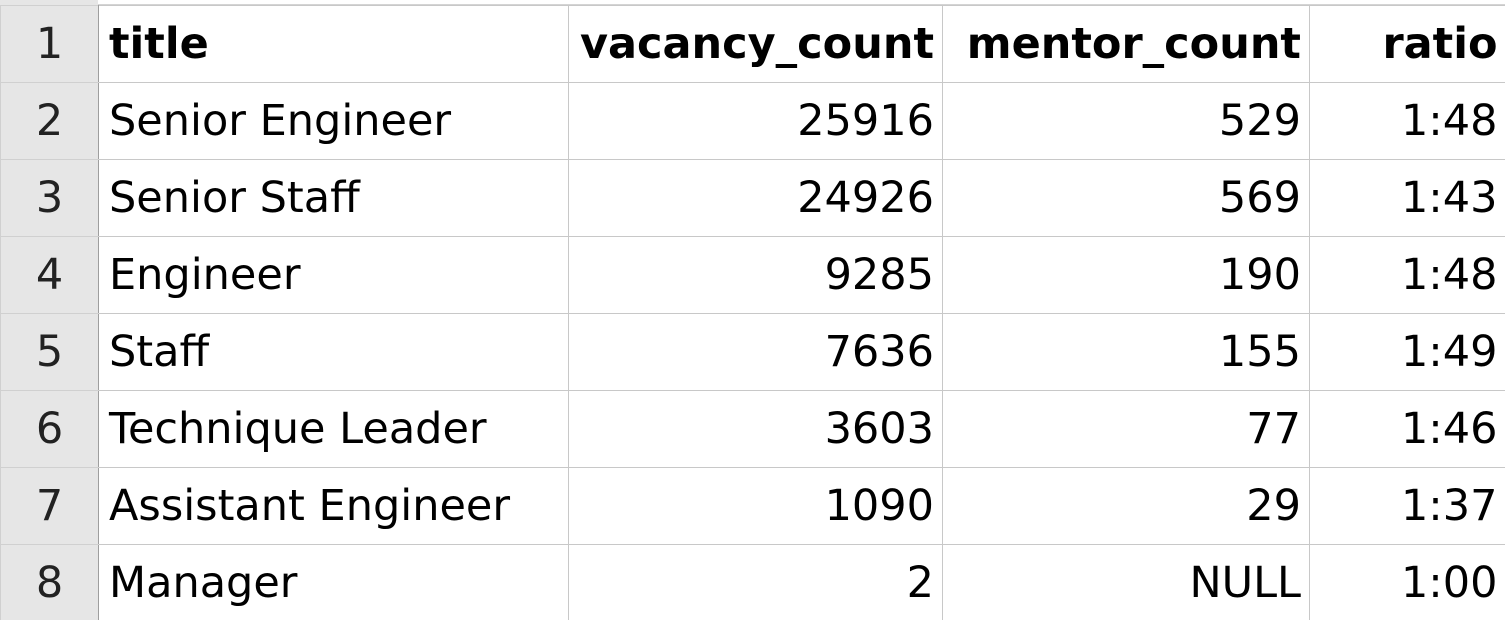 Image resolution: width=1505 pixels, height=620 pixels. I want to click on cell-vacancy-count: 1090, so click(755, 506).